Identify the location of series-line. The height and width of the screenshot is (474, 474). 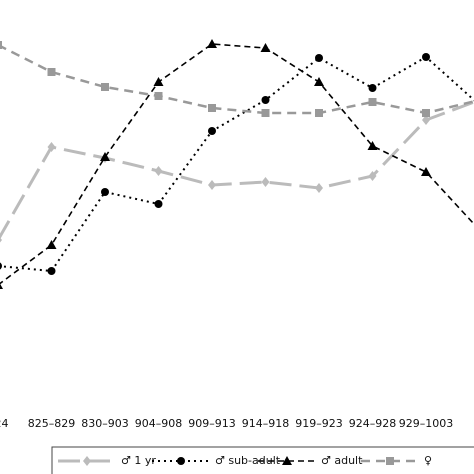
(237, 79).